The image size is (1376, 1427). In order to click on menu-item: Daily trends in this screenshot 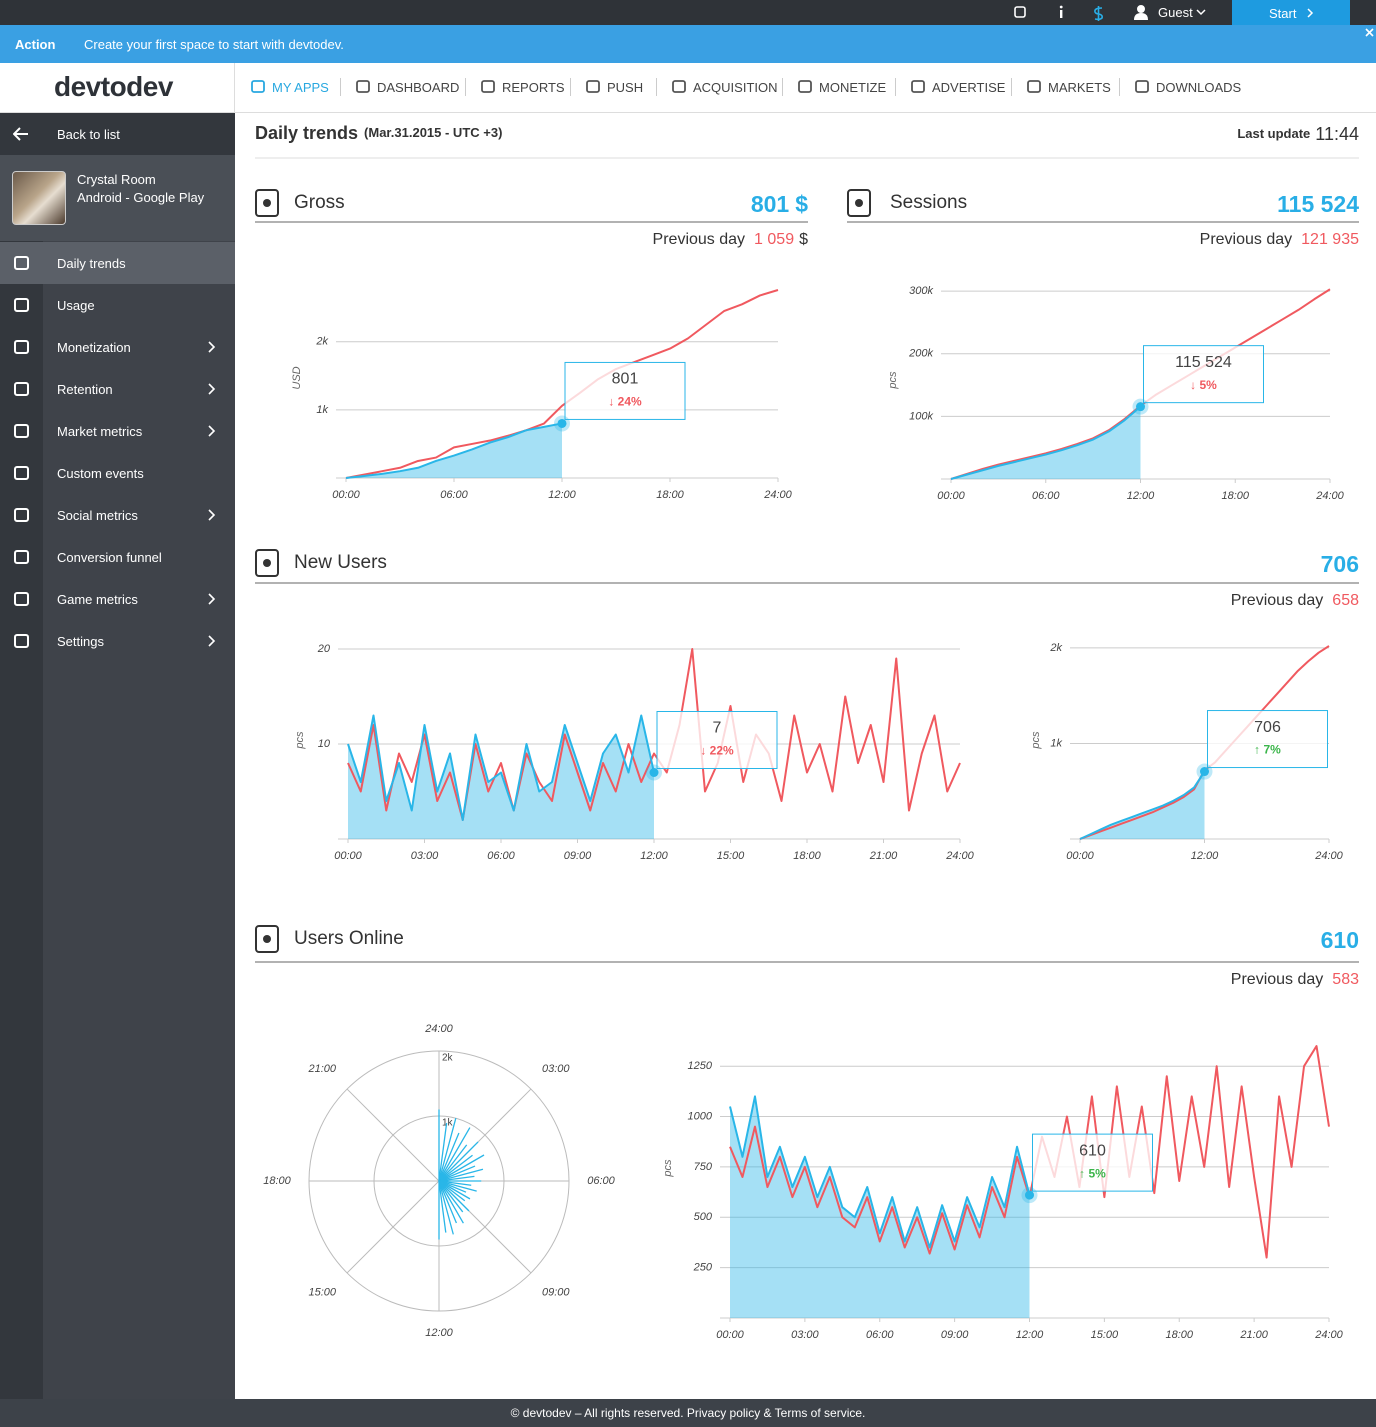, I will do `click(117, 263)`.